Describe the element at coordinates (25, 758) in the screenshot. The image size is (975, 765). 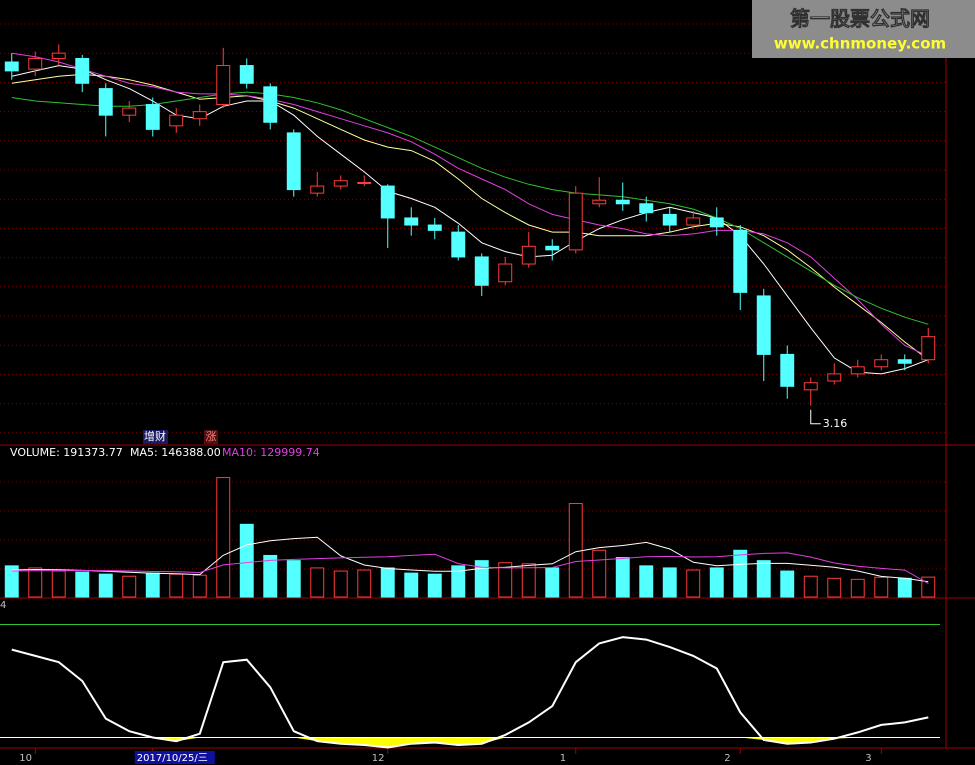
I see `x-tick-label: 10` at that location.